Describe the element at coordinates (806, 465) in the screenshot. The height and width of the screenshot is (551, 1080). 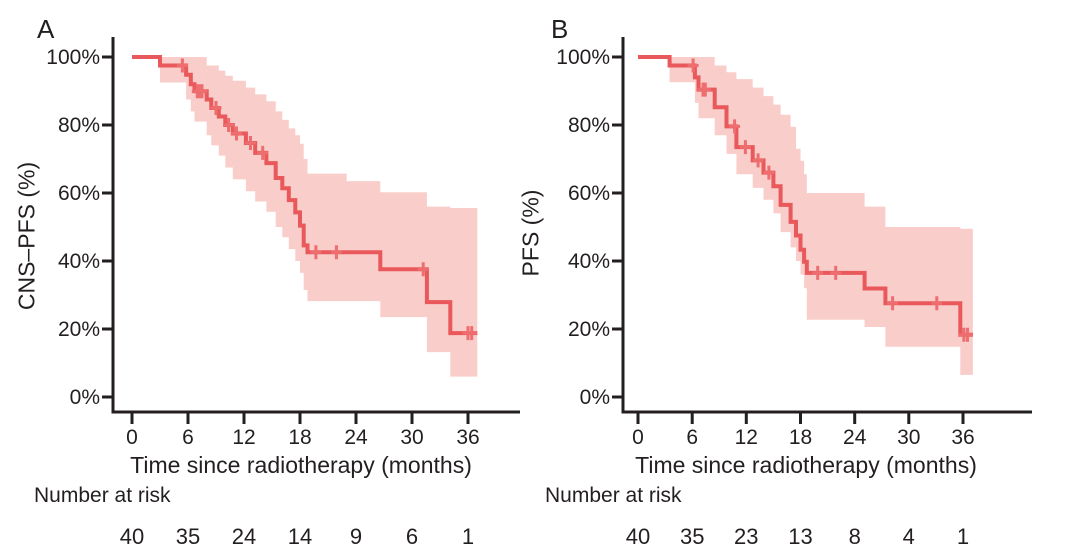
I see `panel-b-x-axis-label: Time since radiotherapy (months)` at that location.